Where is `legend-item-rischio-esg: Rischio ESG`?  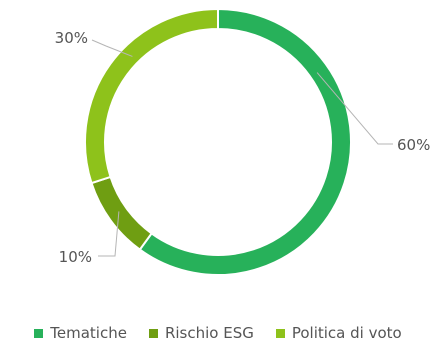
legend-item-rischio-esg: Rischio ESG is located at coordinates (201, 333).